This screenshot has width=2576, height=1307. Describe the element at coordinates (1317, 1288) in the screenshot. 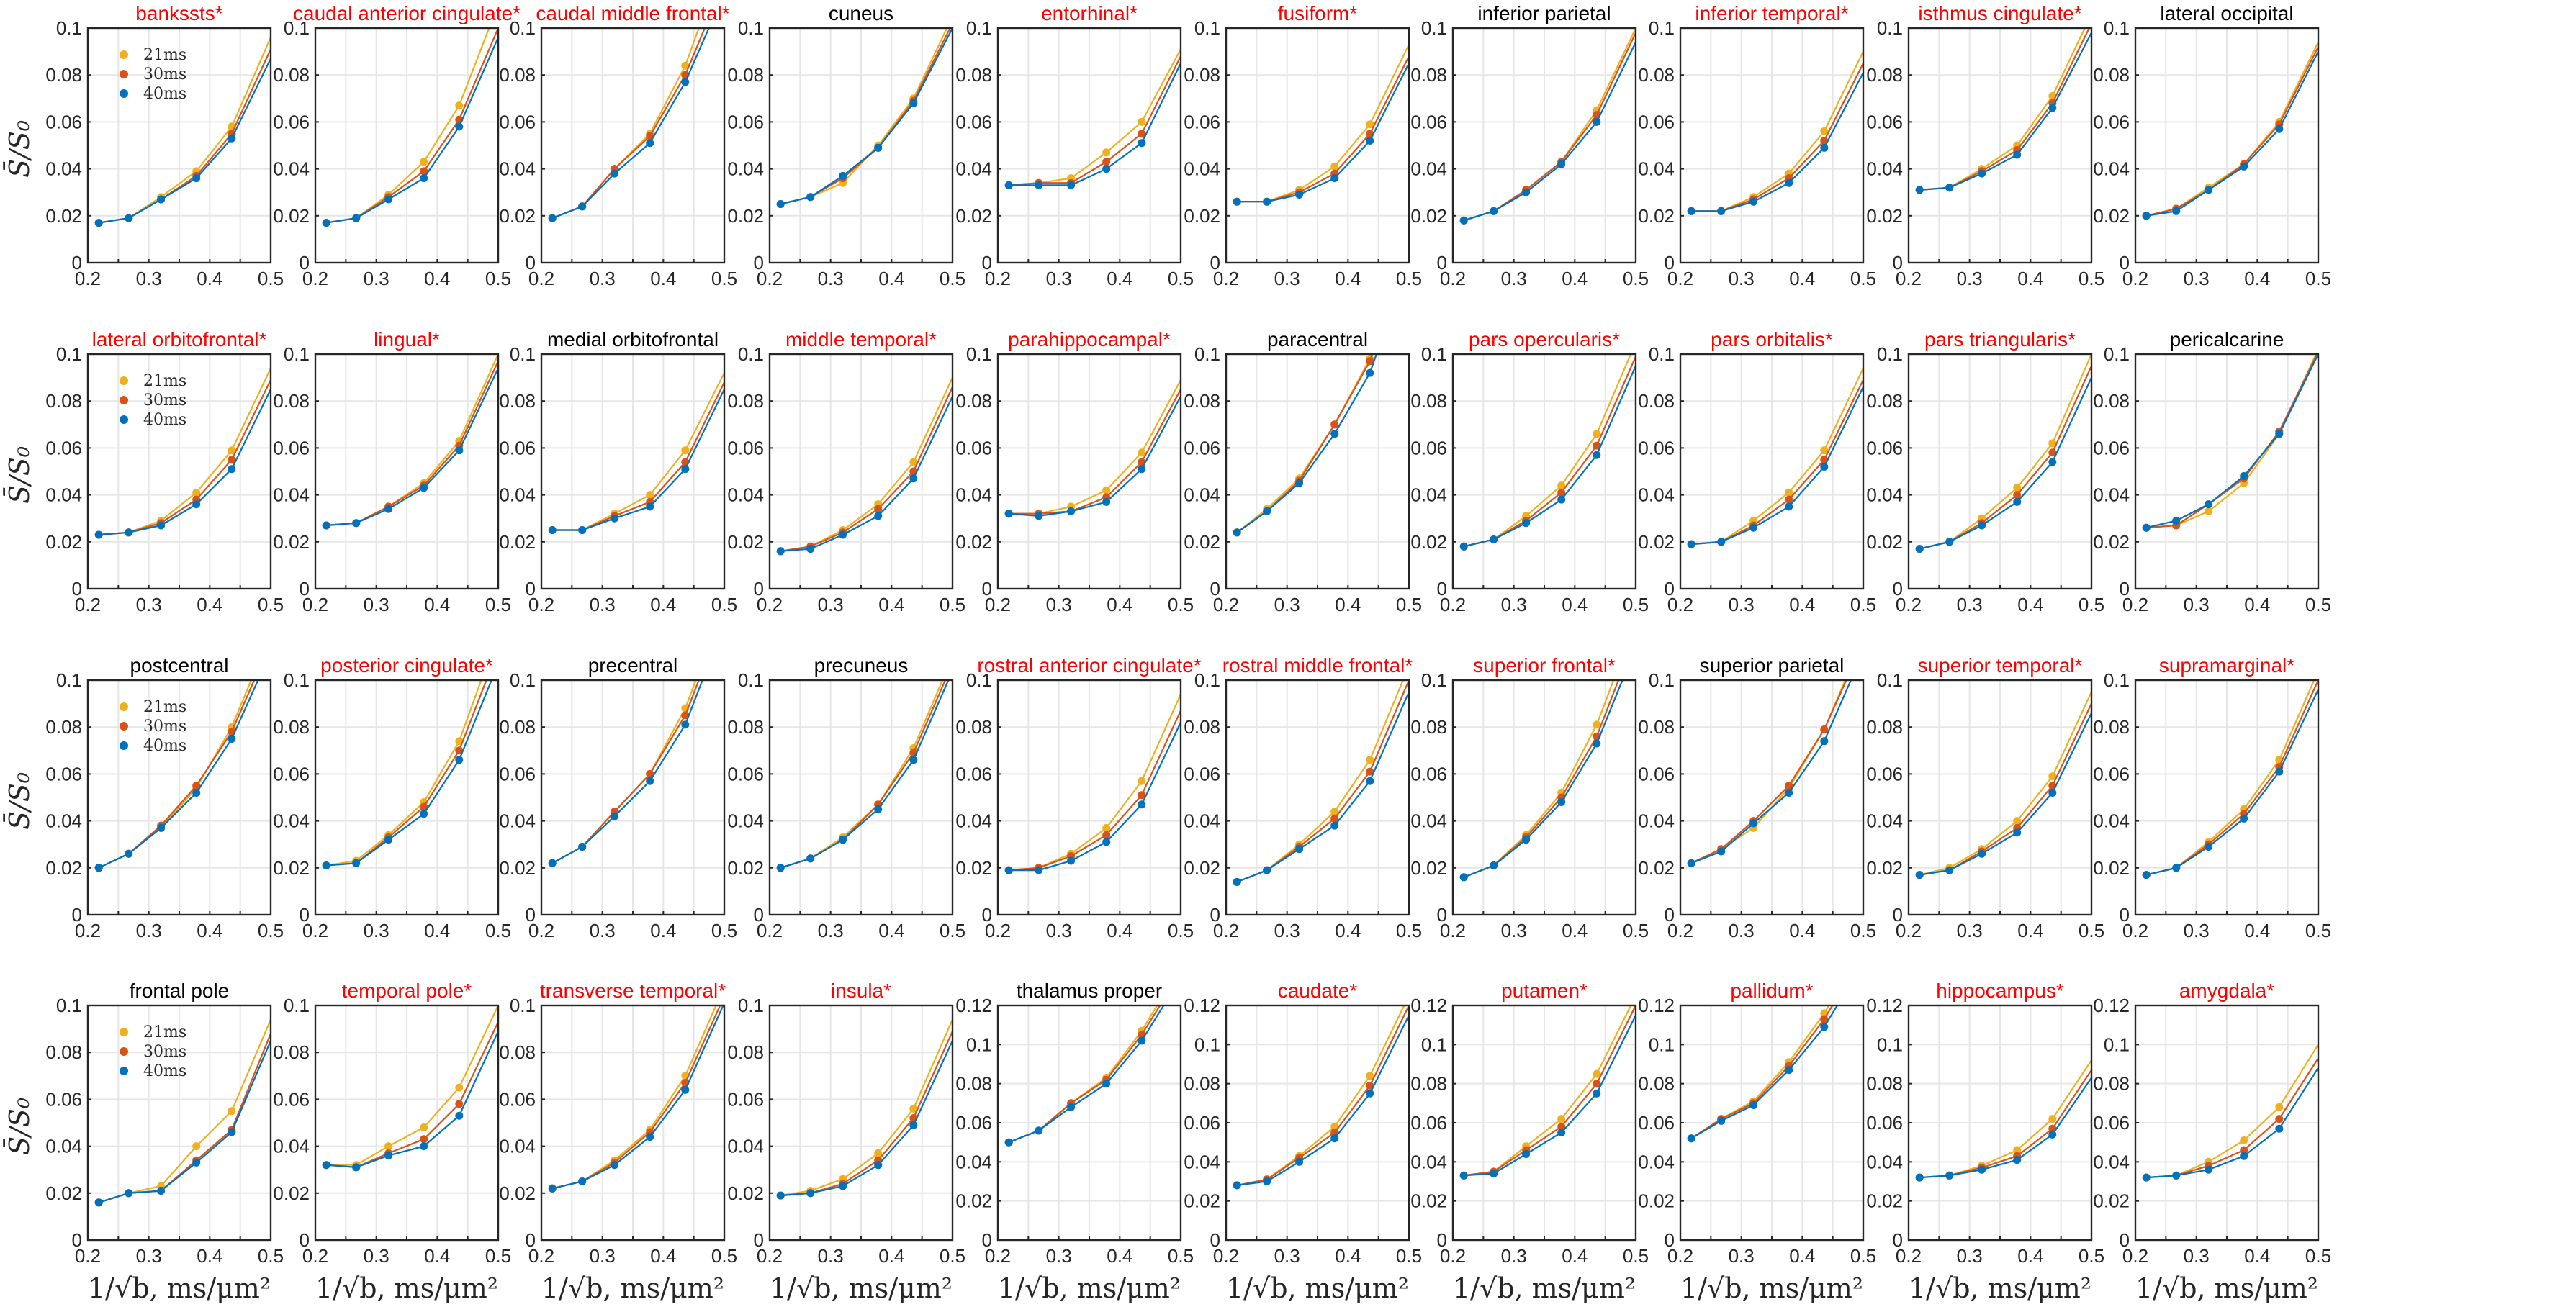

I see `x-axis-label: 1/√b, ms/μm²` at that location.